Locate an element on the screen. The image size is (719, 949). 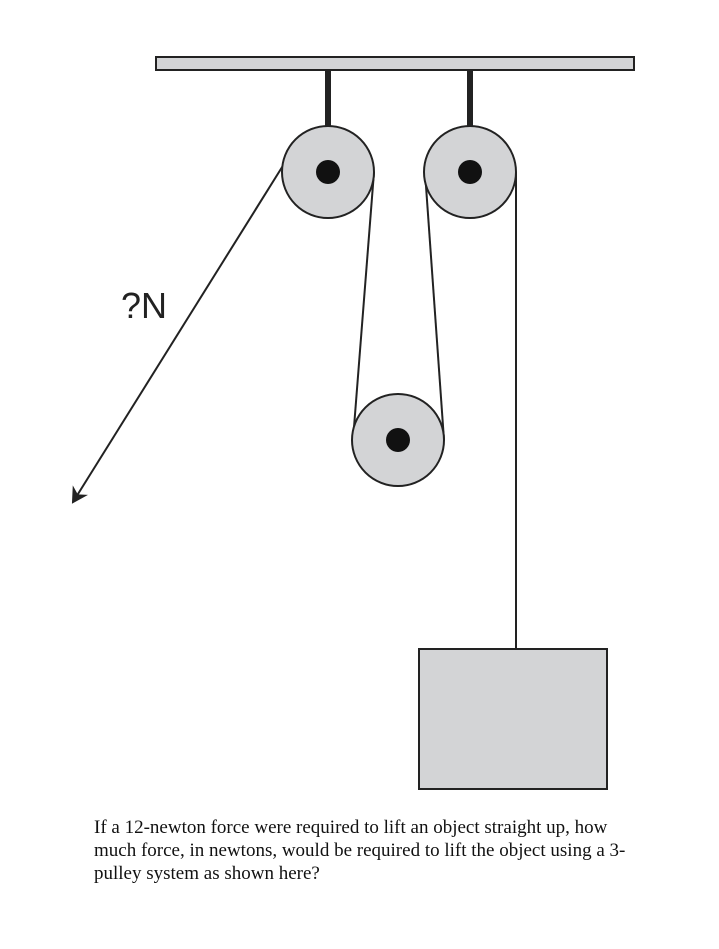
left-pulley-axle is located at coordinates (328, 172).